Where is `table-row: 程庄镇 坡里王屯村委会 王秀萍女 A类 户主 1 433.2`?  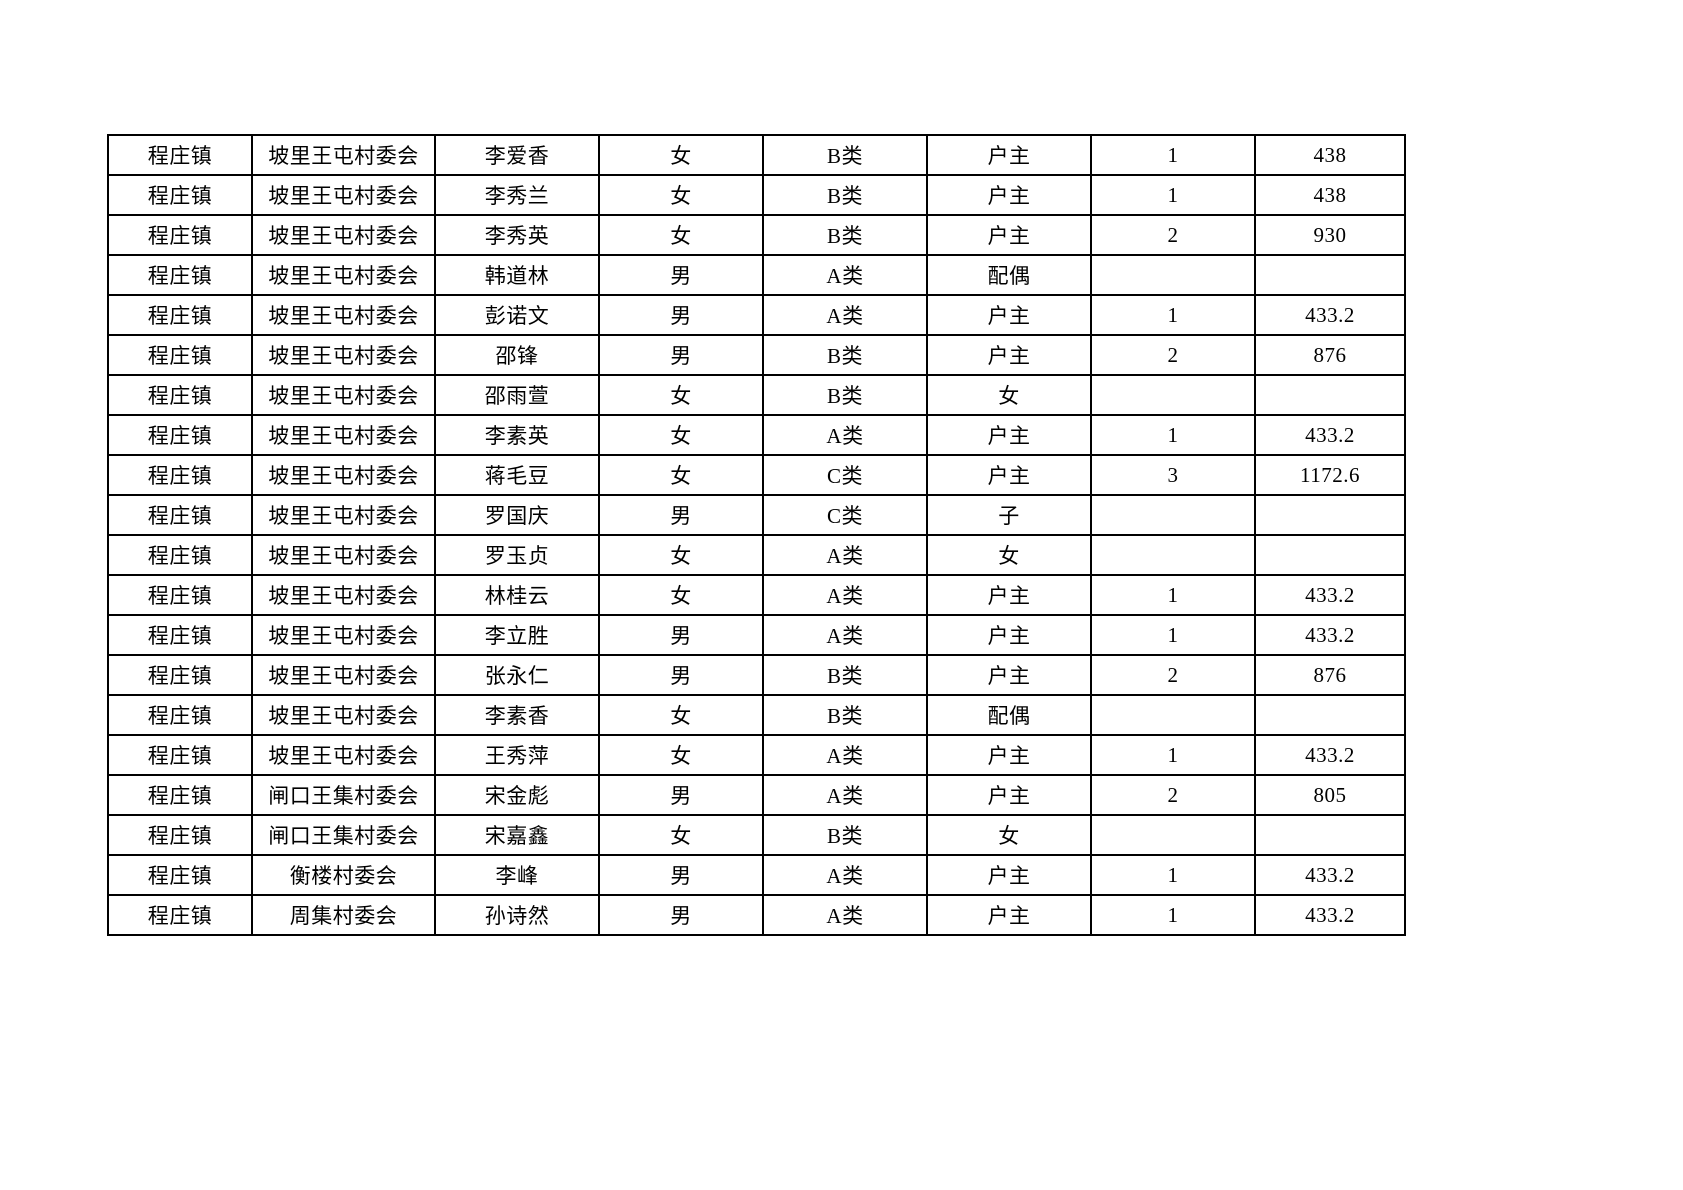 table-row: 程庄镇 坡里王屯村委会 王秀萍女 A类 户主 1 433.2 is located at coordinates (756, 755).